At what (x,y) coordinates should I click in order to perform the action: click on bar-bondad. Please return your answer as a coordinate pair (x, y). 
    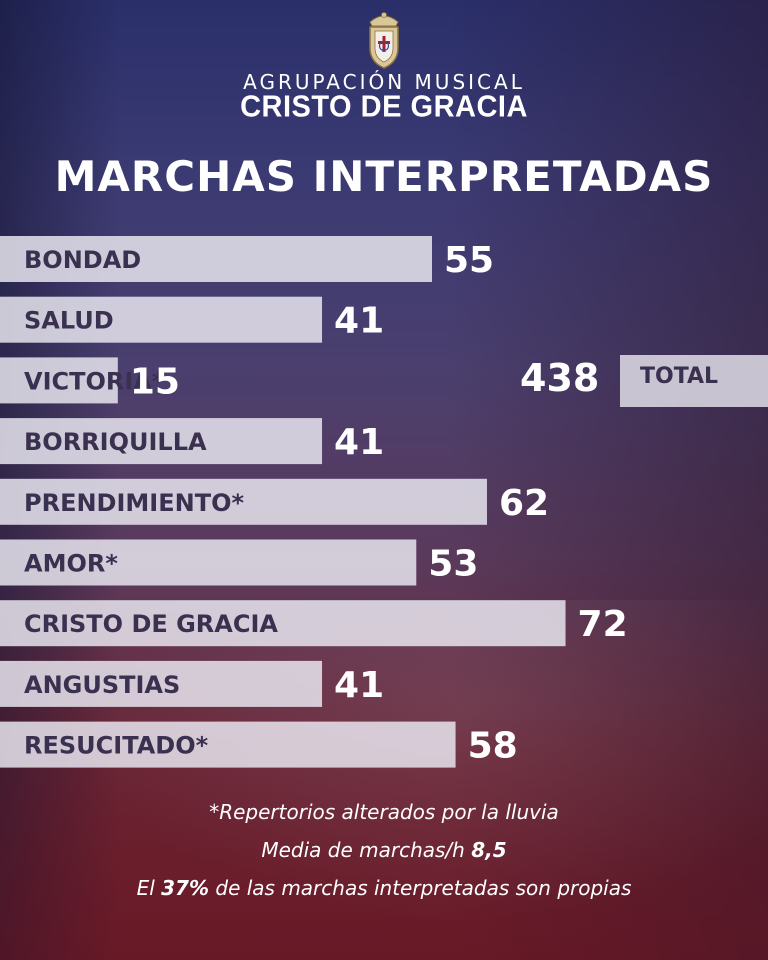
    Looking at the image, I should click on (216, 259).